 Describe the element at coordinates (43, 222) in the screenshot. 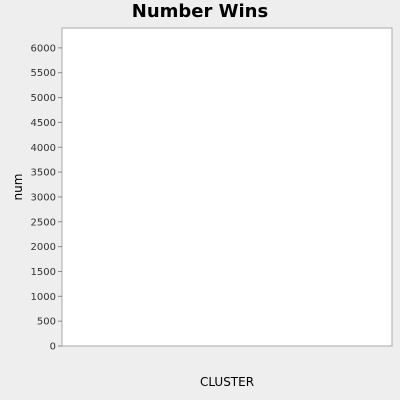

I see `y-tick-label: 2500` at that location.